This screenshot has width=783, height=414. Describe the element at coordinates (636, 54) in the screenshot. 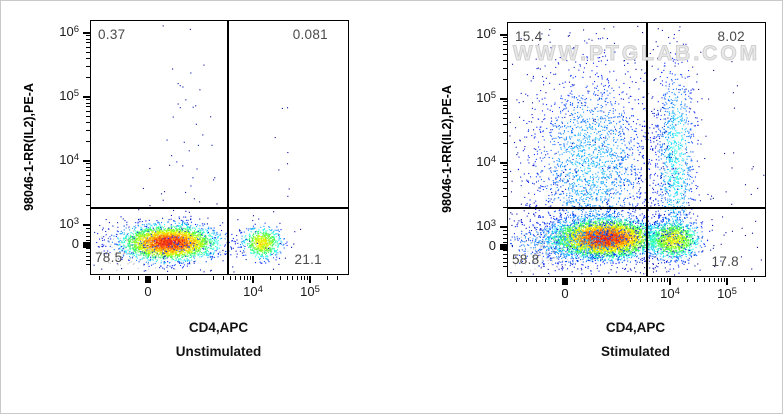

I see `ptglab-watermark: WWW.PTGLAB.COM` at that location.